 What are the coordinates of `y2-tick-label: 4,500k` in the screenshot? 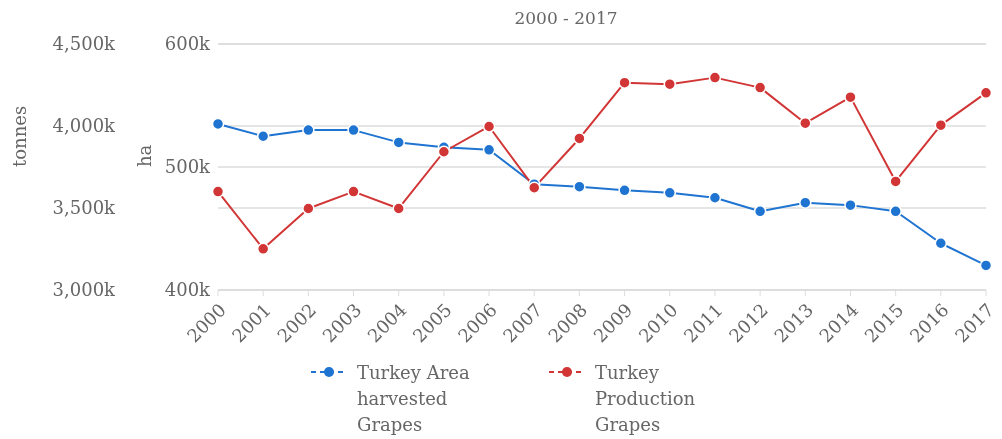 It's located at (84, 44).